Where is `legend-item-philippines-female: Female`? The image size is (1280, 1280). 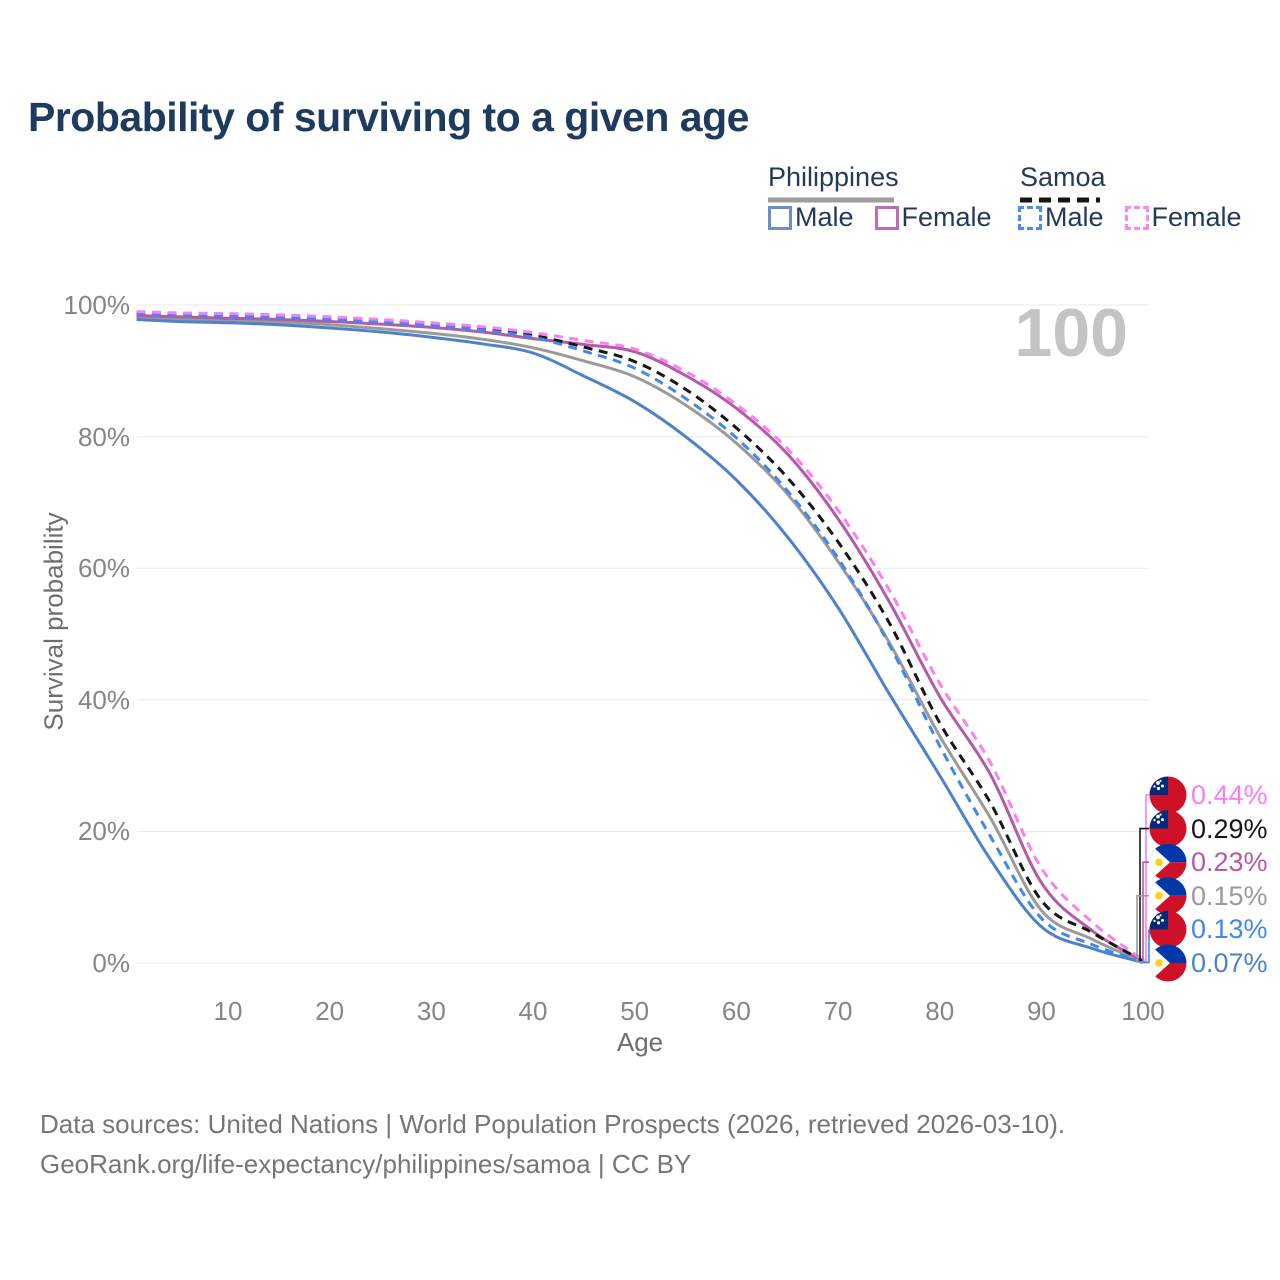 legend-item-philippines-female: Female is located at coordinates (933, 217).